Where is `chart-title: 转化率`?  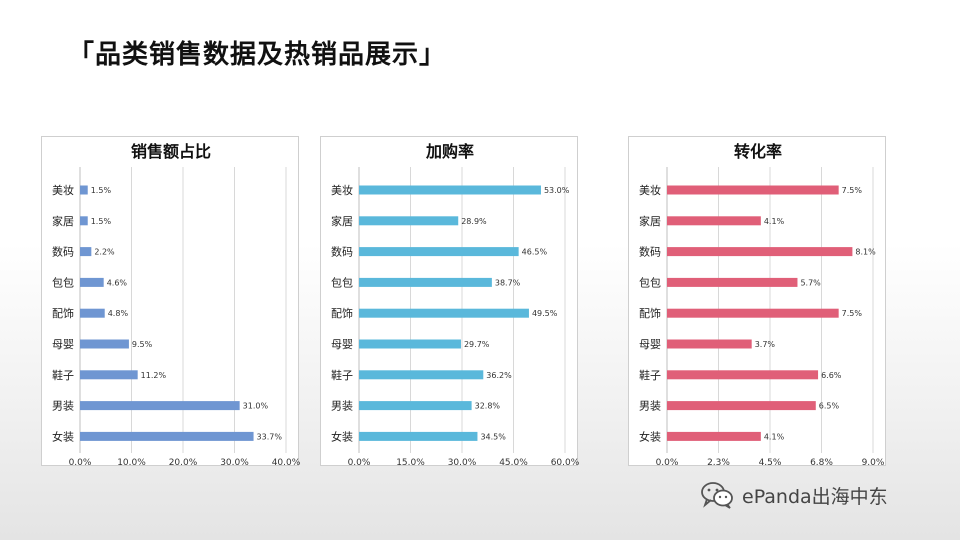 chart-title: 转化率 is located at coordinates (758, 151).